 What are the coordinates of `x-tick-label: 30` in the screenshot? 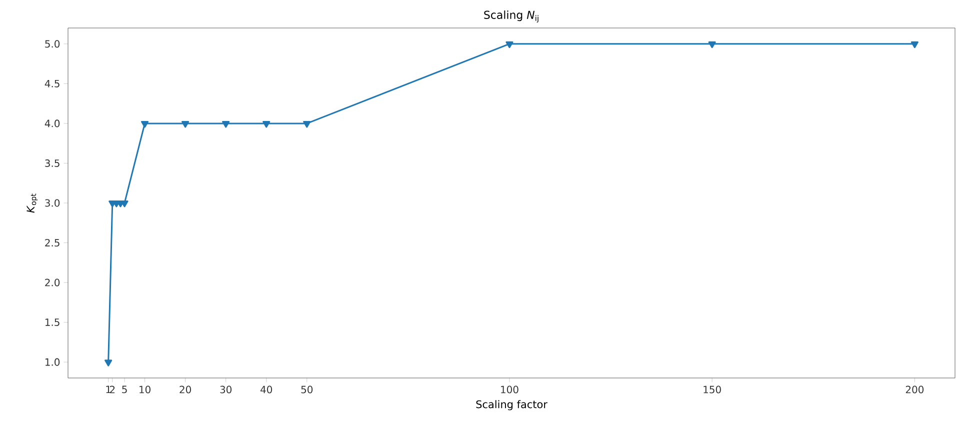 It's located at (226, 390).